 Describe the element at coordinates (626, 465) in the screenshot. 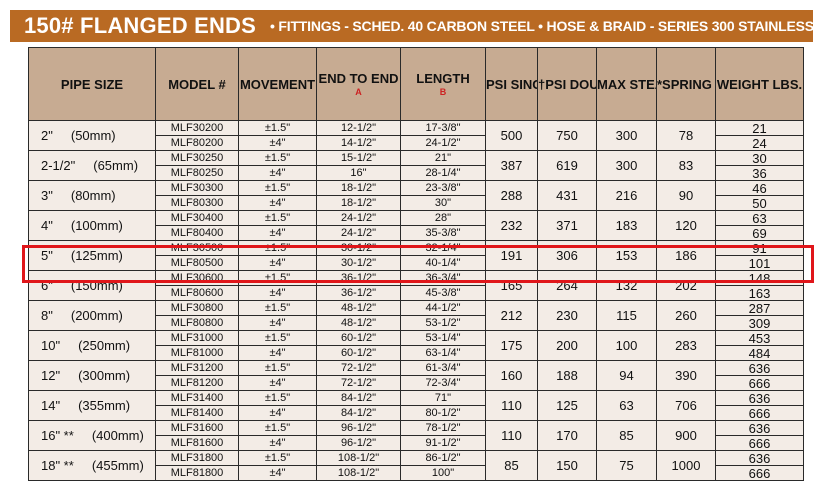

I see `max-steam-cell: 75` at that location.